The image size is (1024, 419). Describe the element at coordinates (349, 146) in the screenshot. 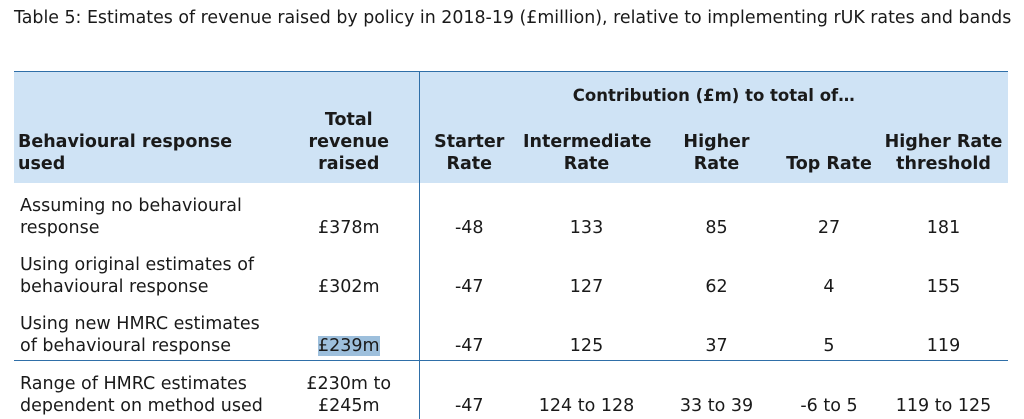

I see `col-header-total-revenue: Total revenue raised` at that location.